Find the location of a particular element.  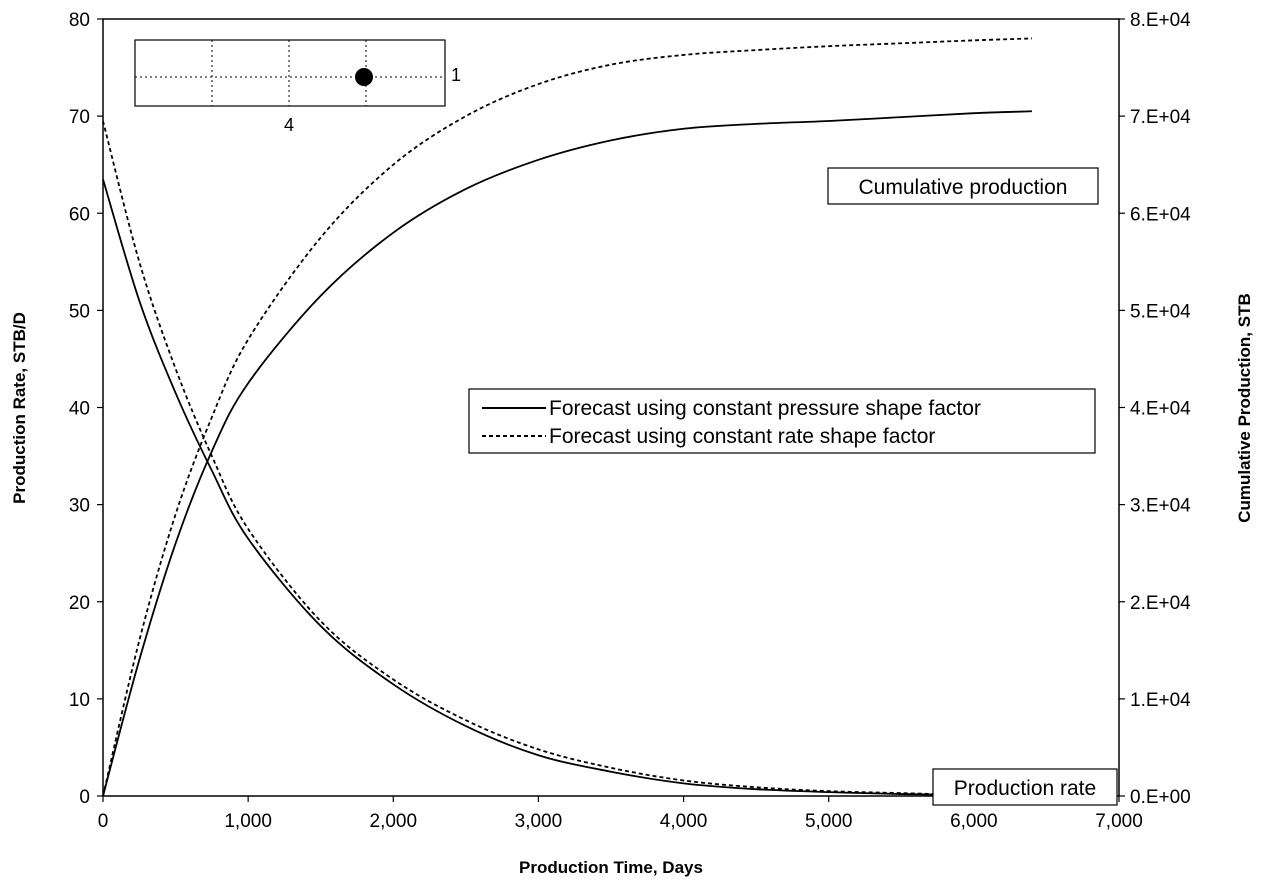

y-tick-label: 60 is located at coordinates (79, 214).